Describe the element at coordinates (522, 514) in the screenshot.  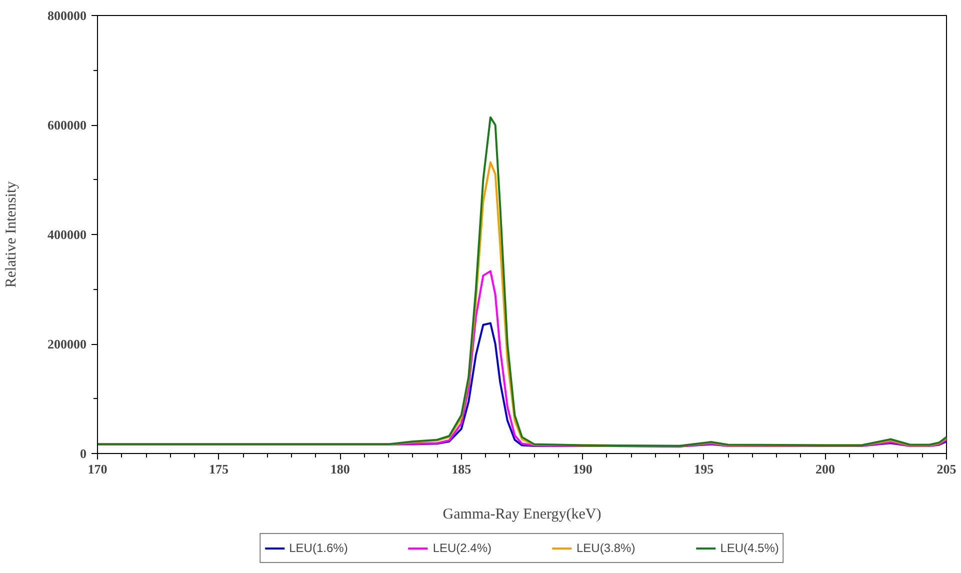
I see `x-axis-title: Gamma-Ray Energy(keV)` at that location.